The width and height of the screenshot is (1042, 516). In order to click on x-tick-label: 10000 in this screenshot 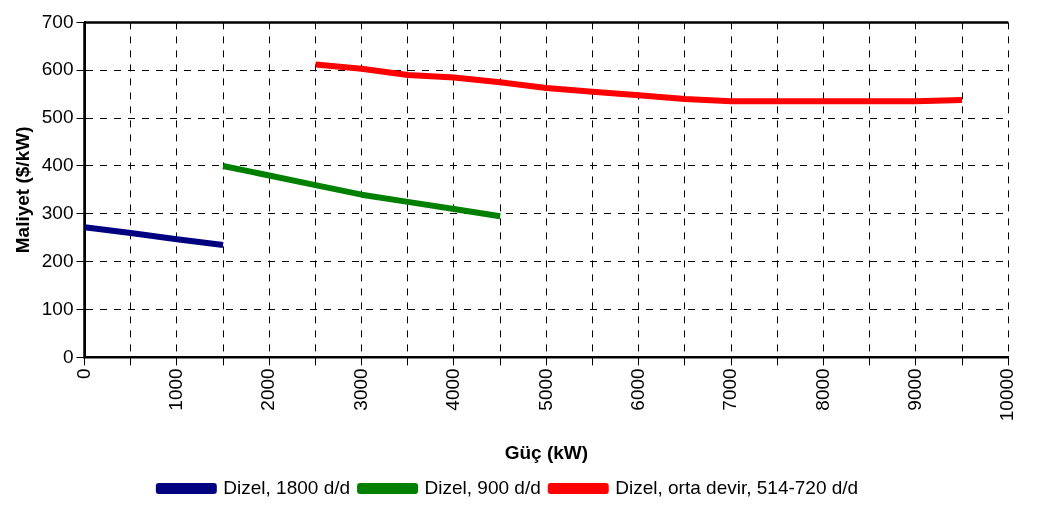, I will do `click(1007, 395)`.